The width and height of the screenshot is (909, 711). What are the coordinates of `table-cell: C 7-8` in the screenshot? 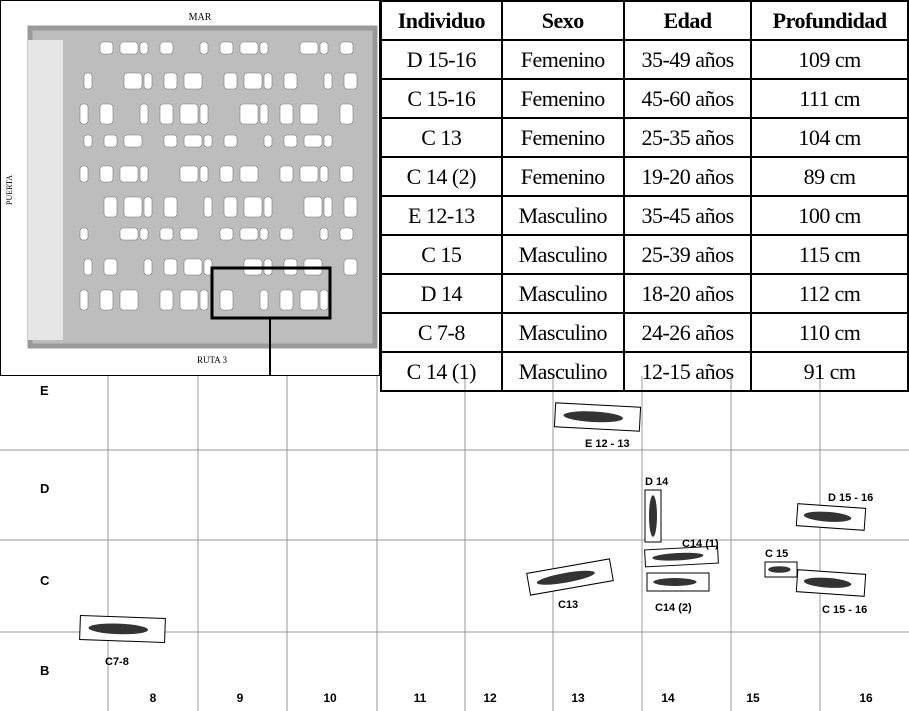 It's located at (441, 332).